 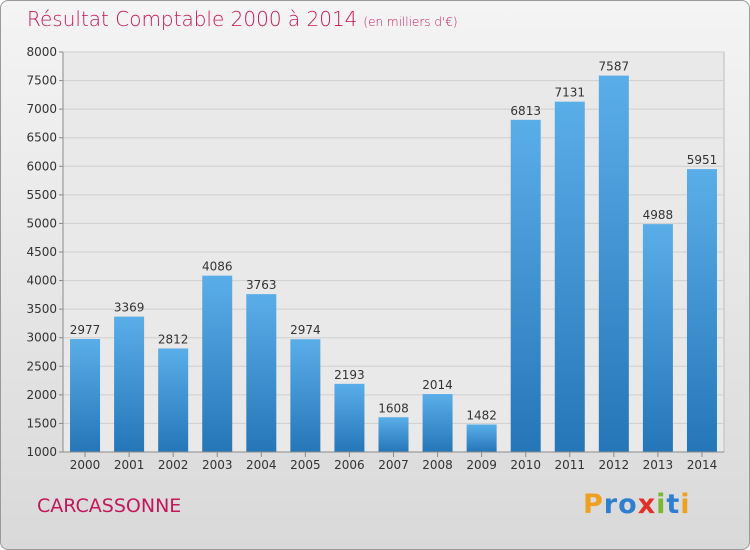 What do you see at coordinates (305, 395) in the screenshot?
I see `bar-2005` at bounding box center [305, 395].